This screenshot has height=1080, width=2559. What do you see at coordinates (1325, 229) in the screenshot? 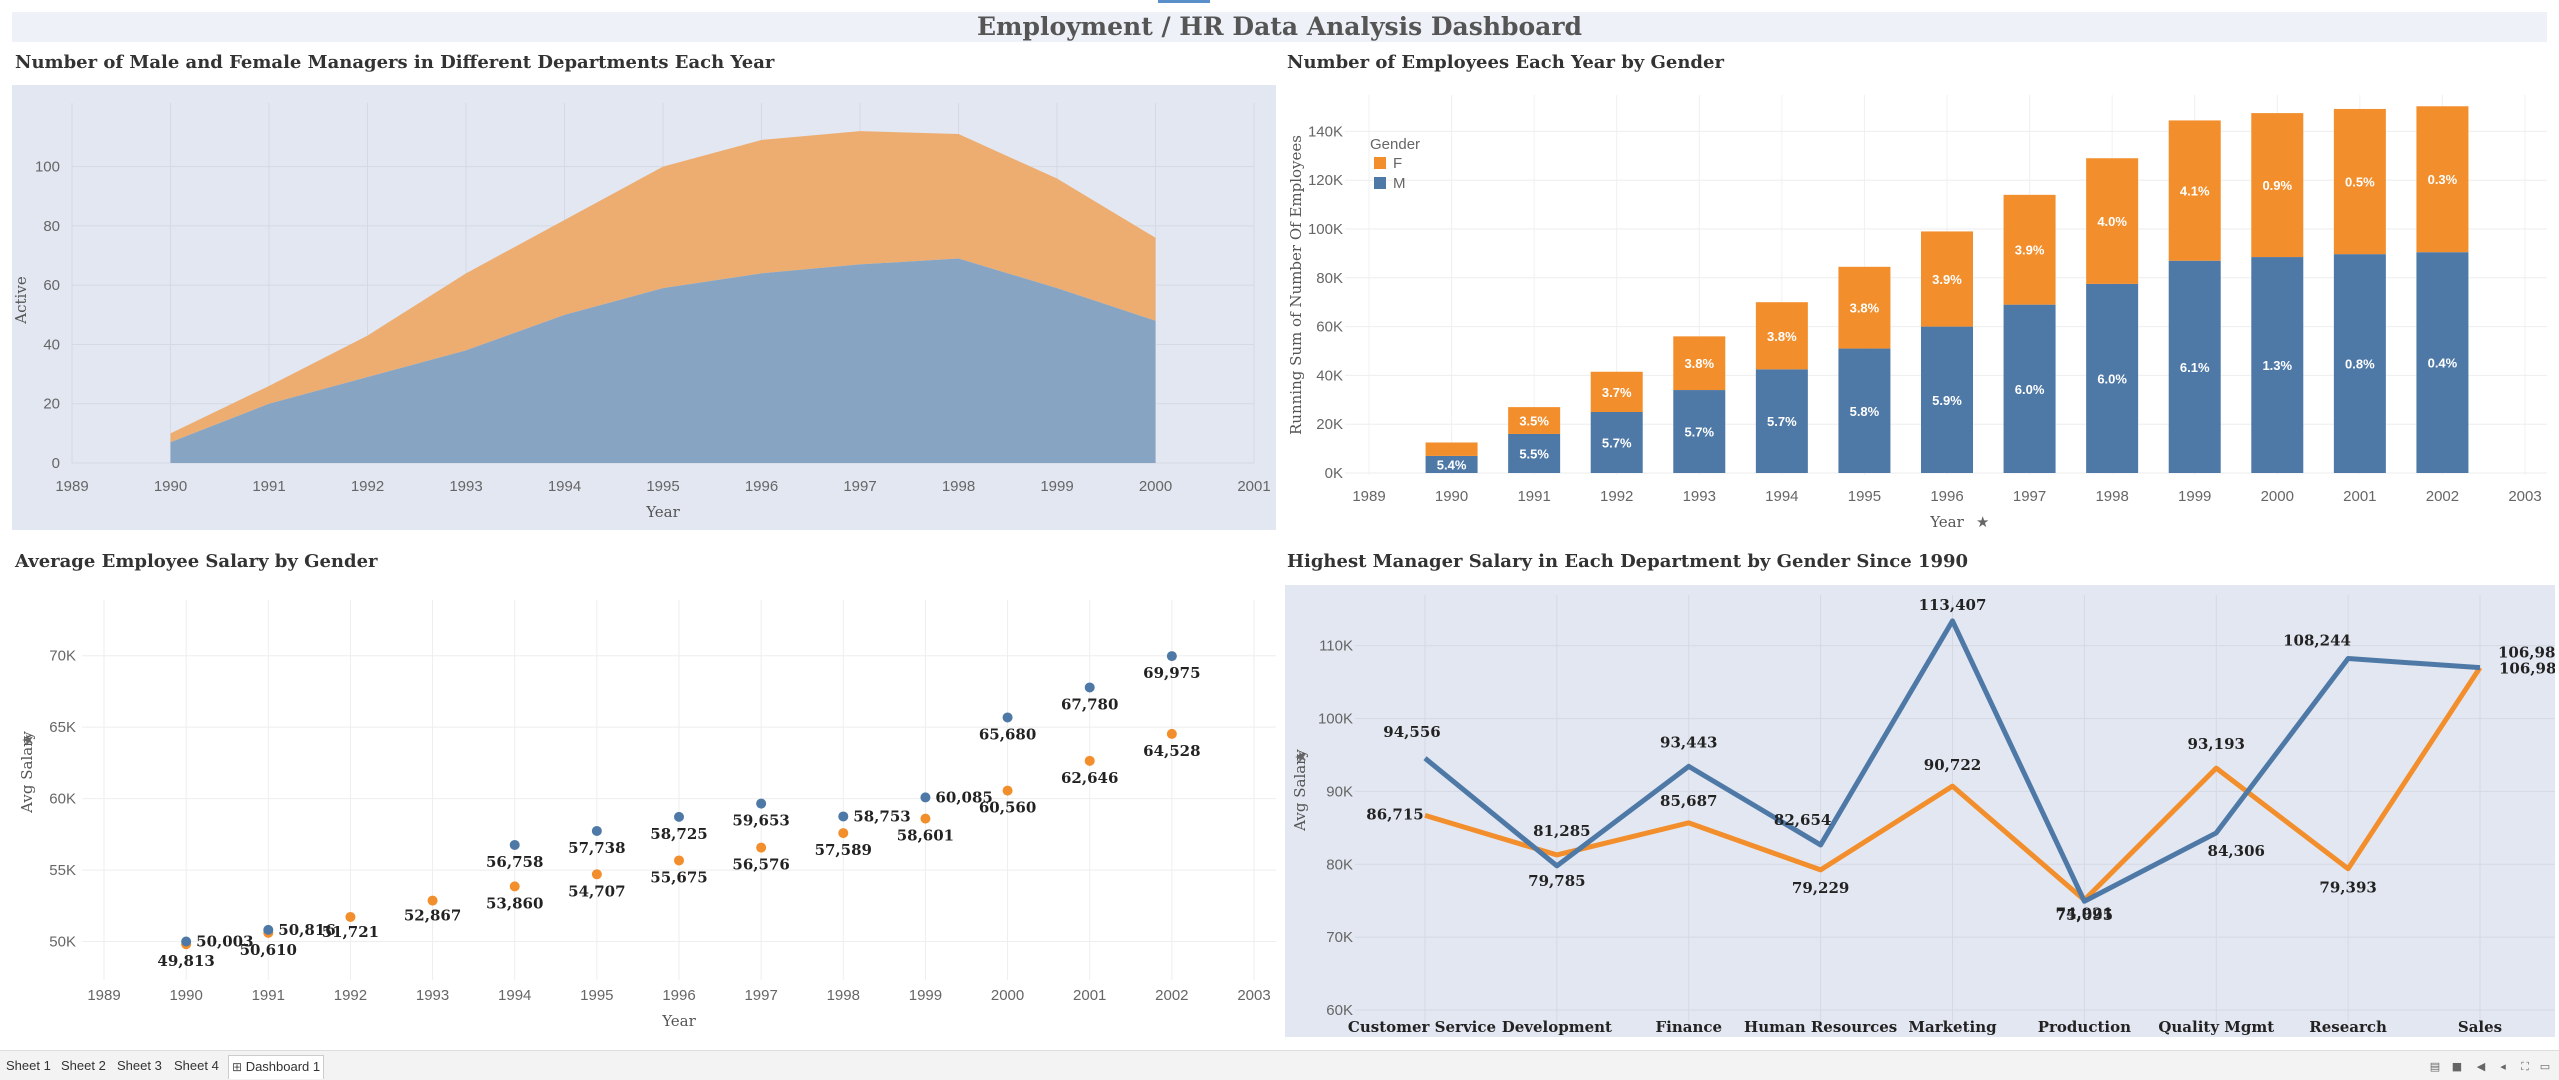
I see `y-tick-label: 100K` at bounding box center [1325, 229].